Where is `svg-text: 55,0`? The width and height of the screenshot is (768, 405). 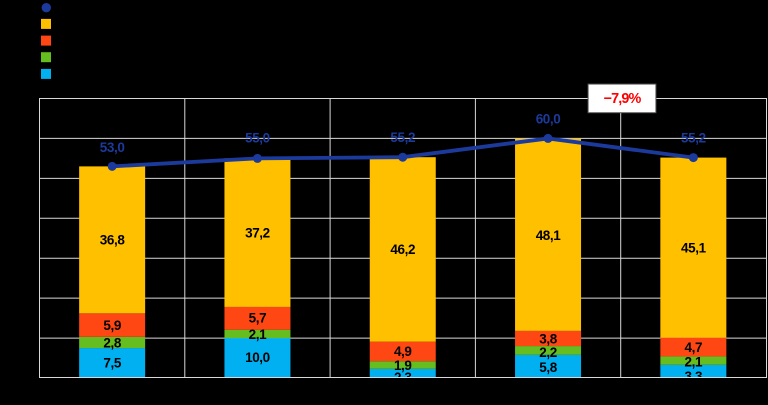
svg-text: 55,0 is located at coordinates (257, 138).